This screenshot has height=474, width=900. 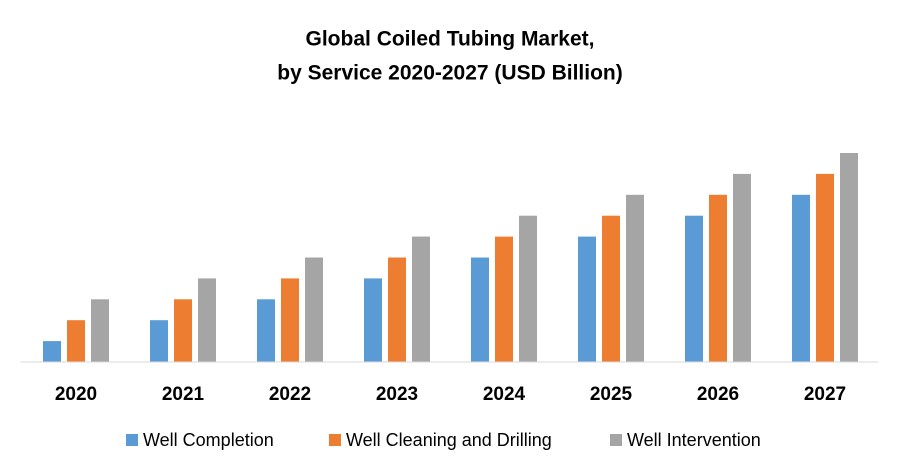 I want to click on legend-label: Well Cleaning and Drilling, so click(x=449, y=440).